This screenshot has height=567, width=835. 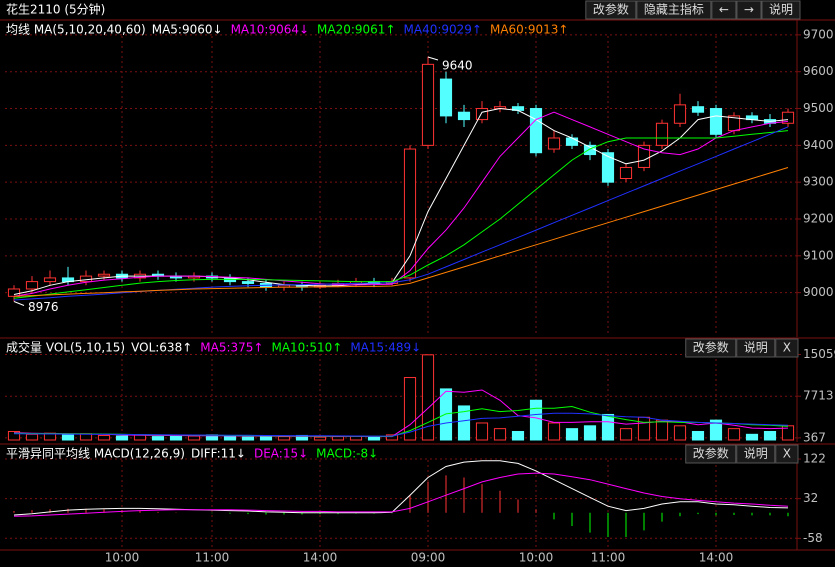 What do you see at coordinates (818, 108) in the screenshot?
I see `y-tick-label: 9500` at bounding box center [818, 108].